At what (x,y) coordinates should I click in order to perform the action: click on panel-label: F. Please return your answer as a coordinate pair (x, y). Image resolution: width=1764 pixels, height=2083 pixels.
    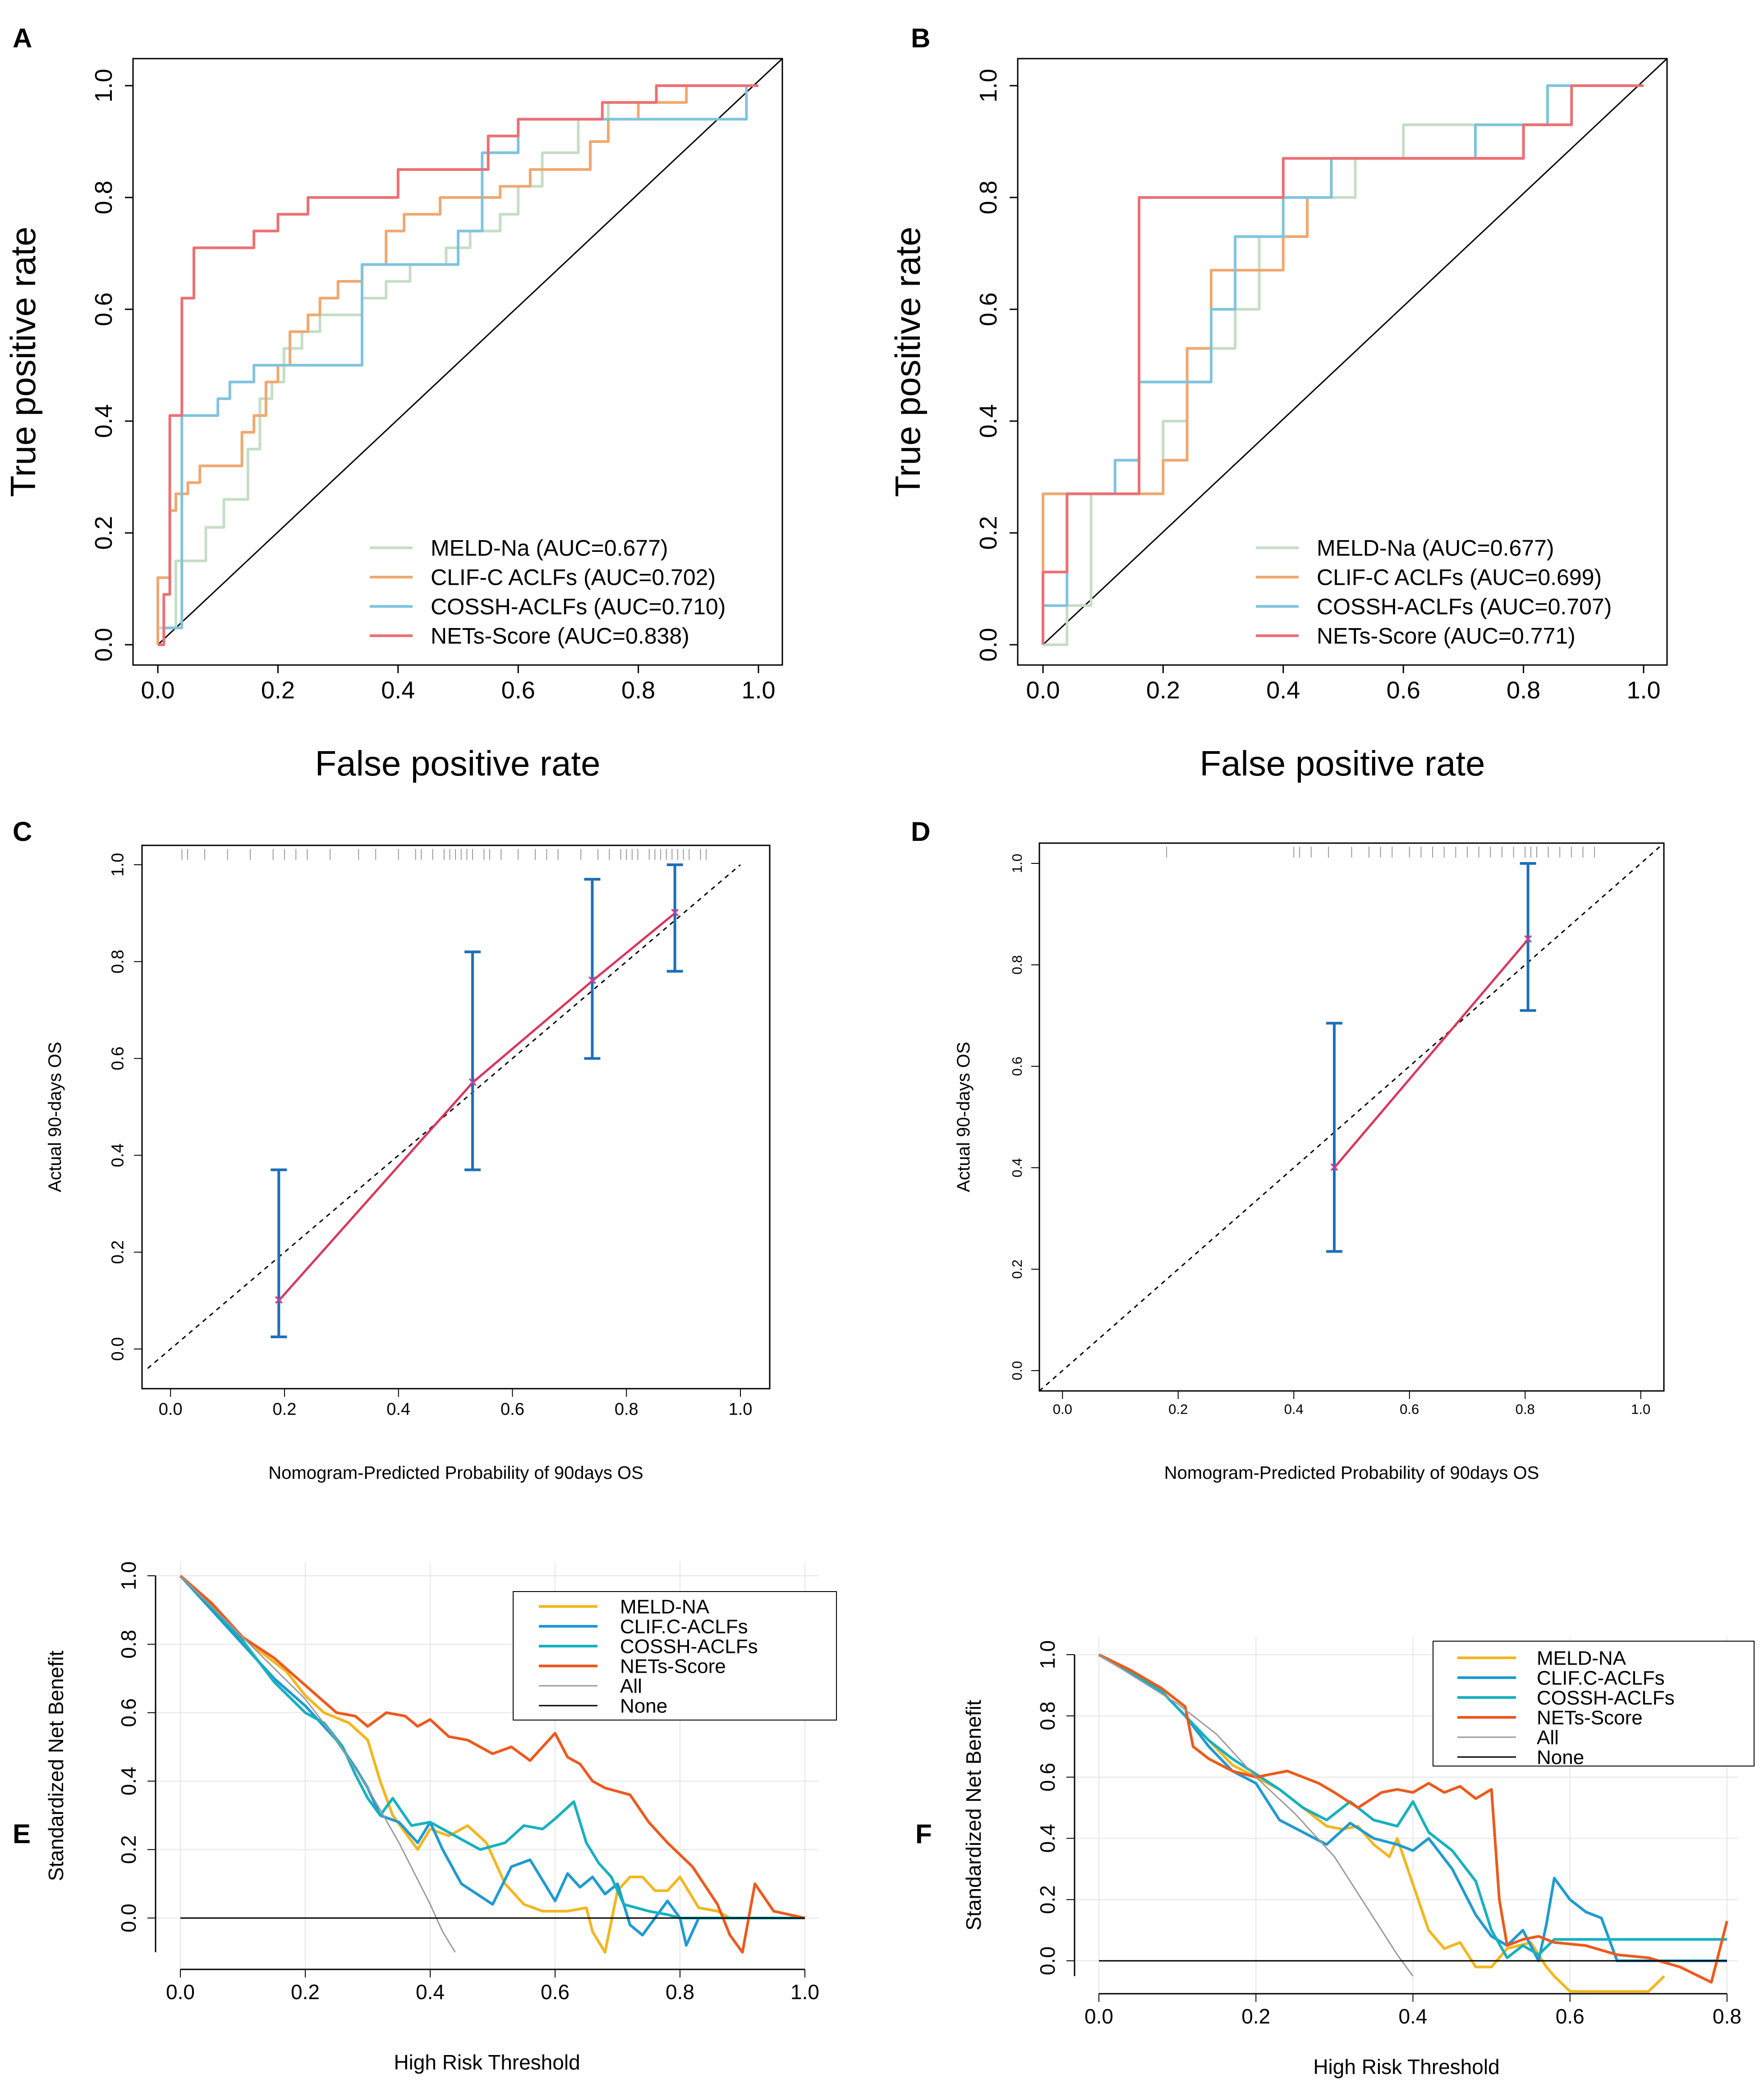
    Looking at the image, I should click on (923, 1834).